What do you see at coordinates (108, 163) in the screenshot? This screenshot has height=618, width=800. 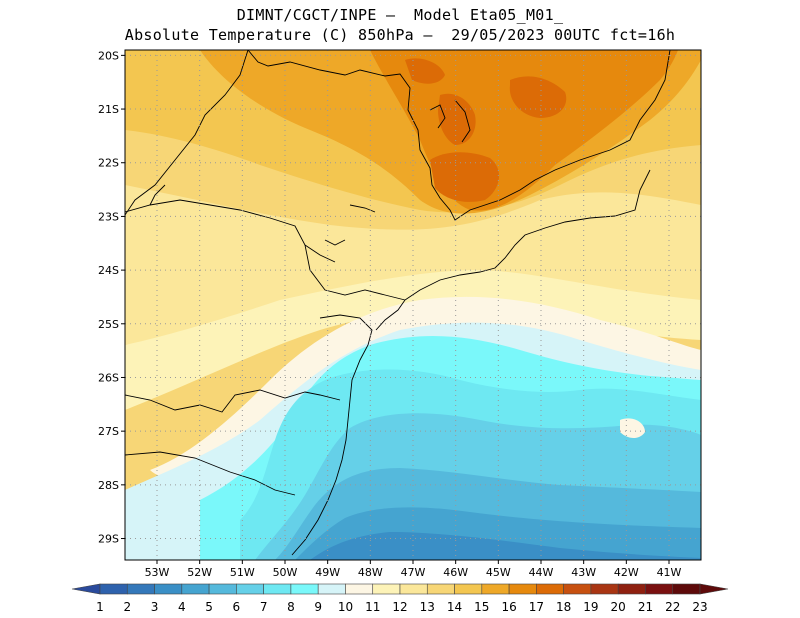 I see `lat-tick-label: 22S` at bounding box center [108, 163].